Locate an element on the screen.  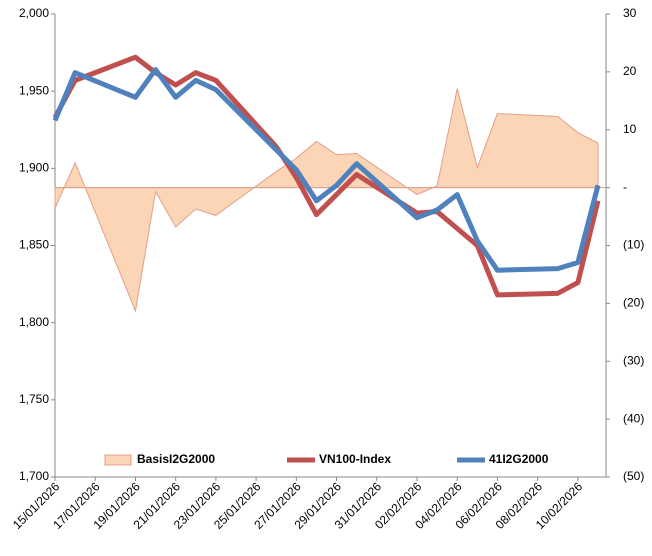
y-tick-label: 2,000 is located at coordinates (34, 13).